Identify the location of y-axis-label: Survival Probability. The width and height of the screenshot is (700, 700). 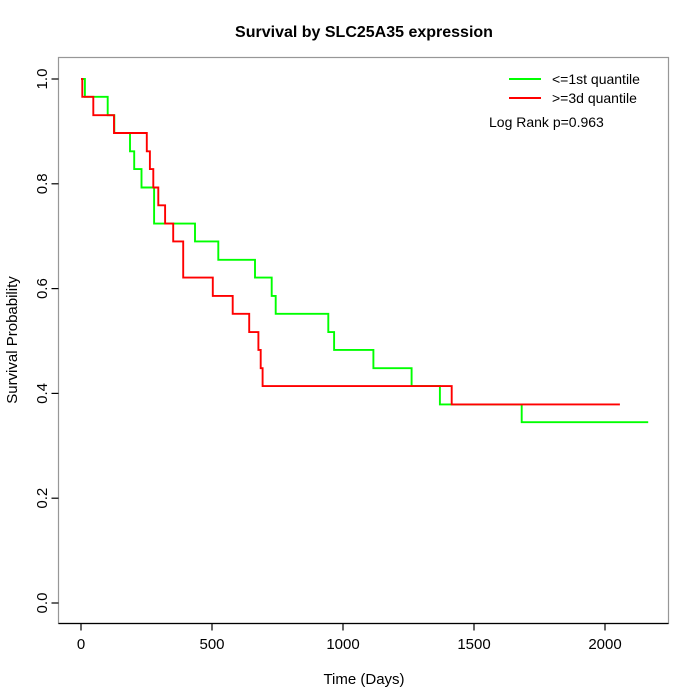
(12, 340).